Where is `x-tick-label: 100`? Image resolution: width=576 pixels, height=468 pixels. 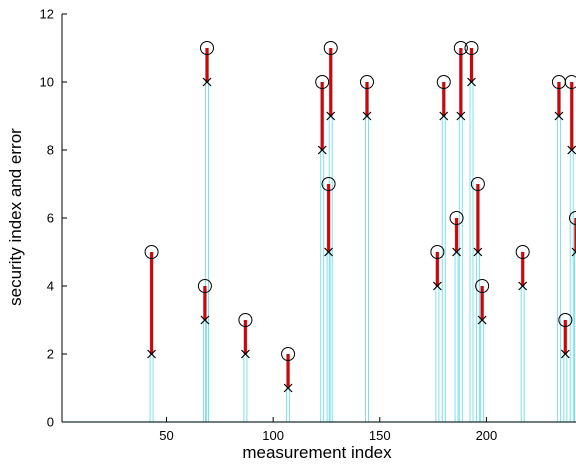
x-tick-label: 100 is located at coordinates (273, 435).